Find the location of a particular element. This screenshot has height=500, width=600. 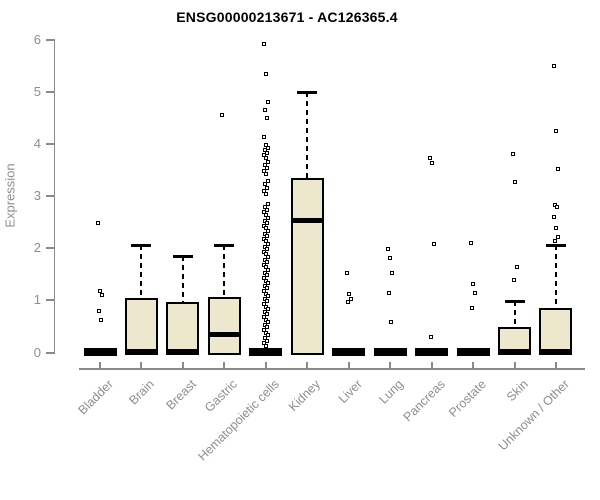

y-tick-label: 4 is located at coordinates (37, 143).